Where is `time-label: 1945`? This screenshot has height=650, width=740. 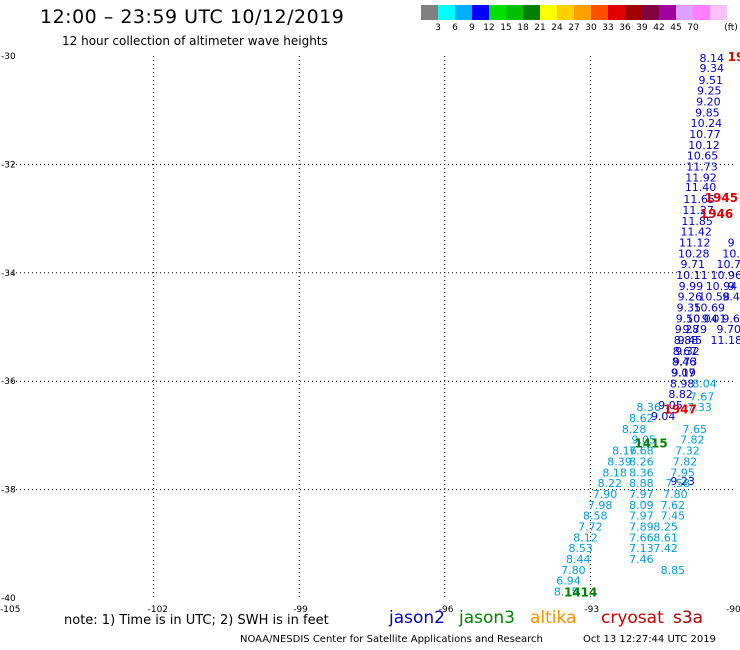
time-label: 1945 is located at coordinates (721, 198).